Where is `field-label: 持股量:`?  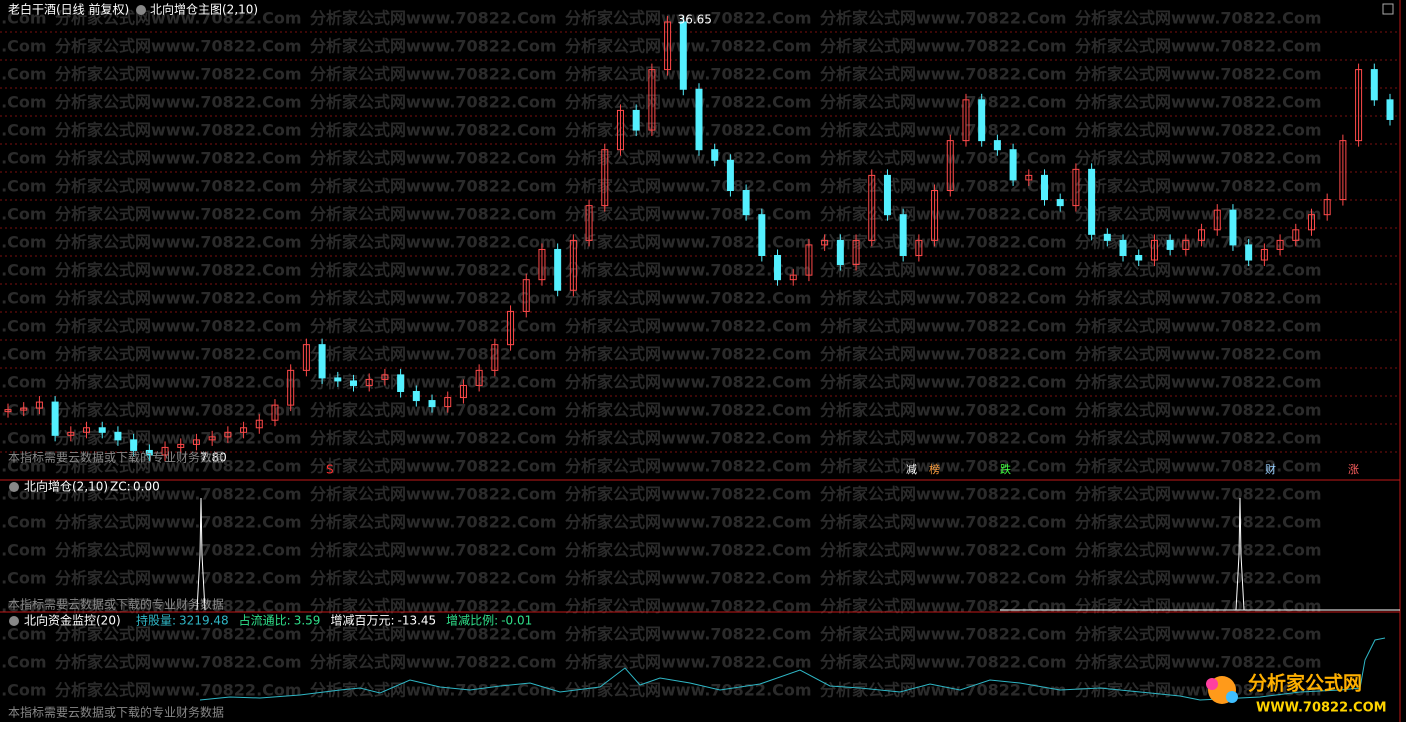 field-label: 持股量: is located at coordinates (156, 620).